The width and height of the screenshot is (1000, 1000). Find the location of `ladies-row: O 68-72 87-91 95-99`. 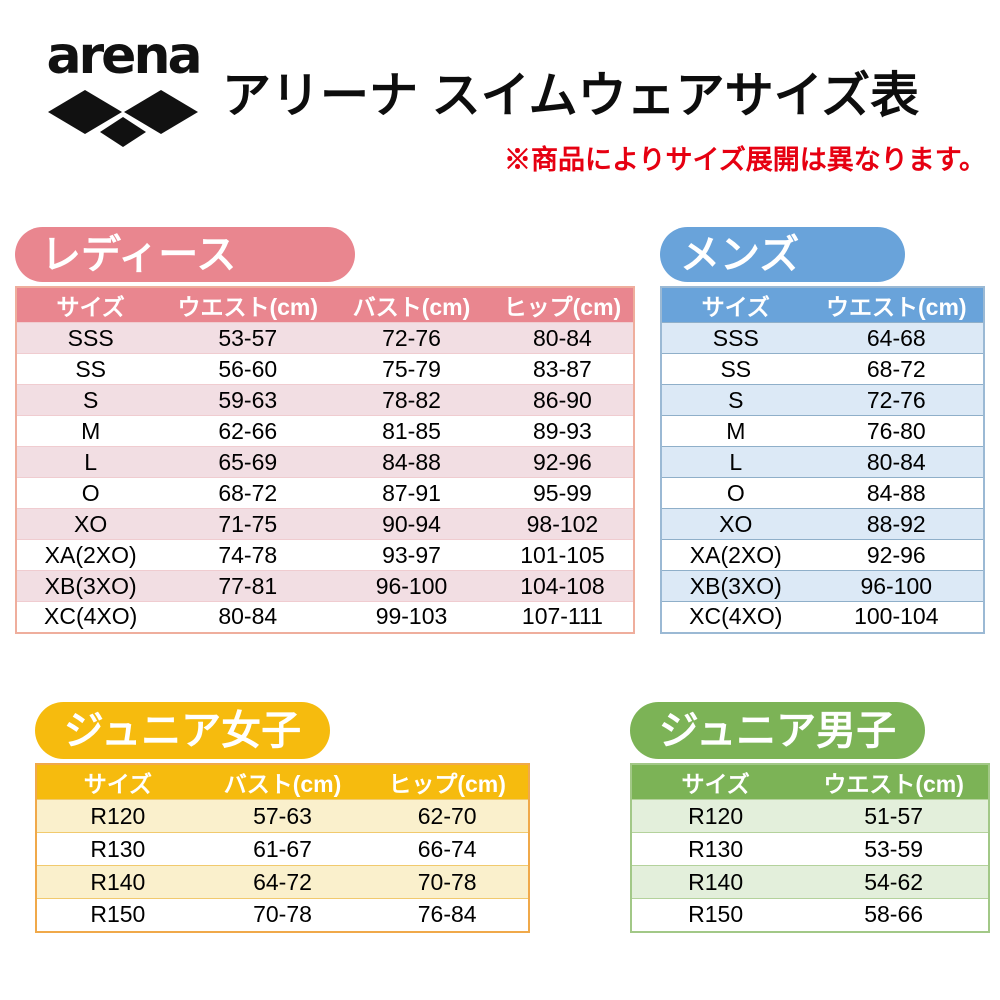

ladies-row: O 68-72 87-91 95-99 is located at coordinates (325, 493).